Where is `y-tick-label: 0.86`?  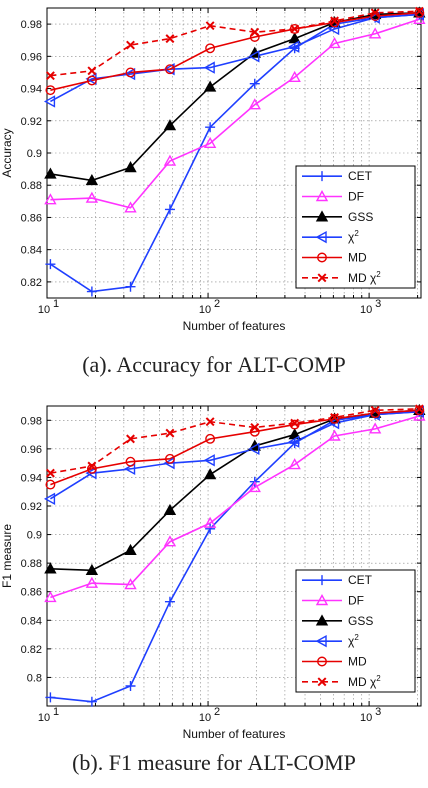
y-tick-label: 0.86 is located at coordinates (31, 593).